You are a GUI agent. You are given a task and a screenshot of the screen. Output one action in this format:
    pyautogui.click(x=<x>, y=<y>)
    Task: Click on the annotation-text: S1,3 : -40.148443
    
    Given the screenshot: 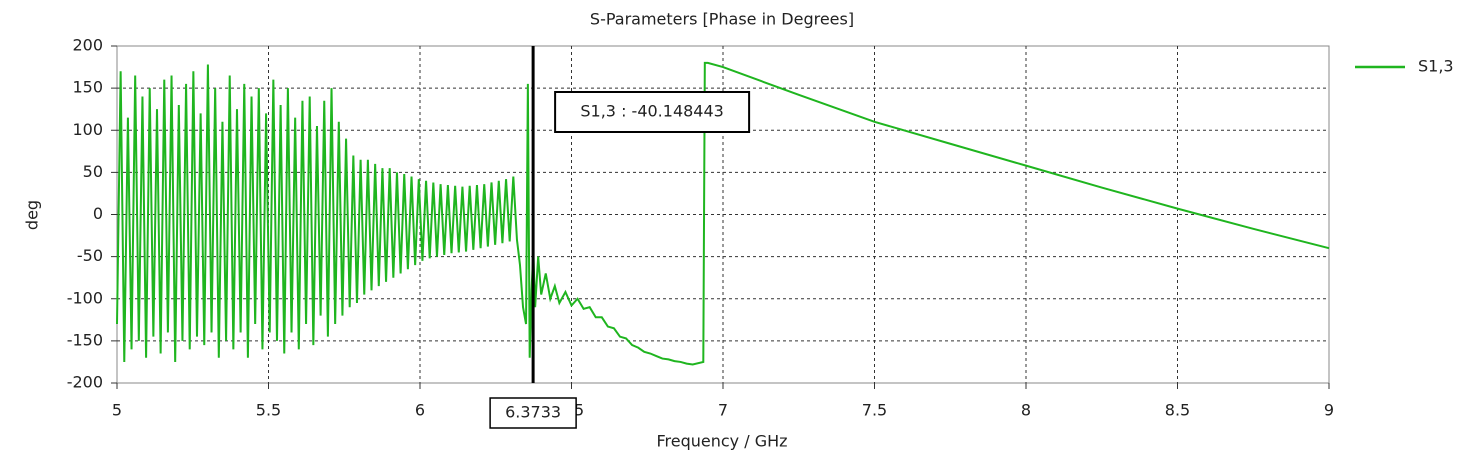 What is the action you would take?
    pyautogui.click(x=651, y=111)
    